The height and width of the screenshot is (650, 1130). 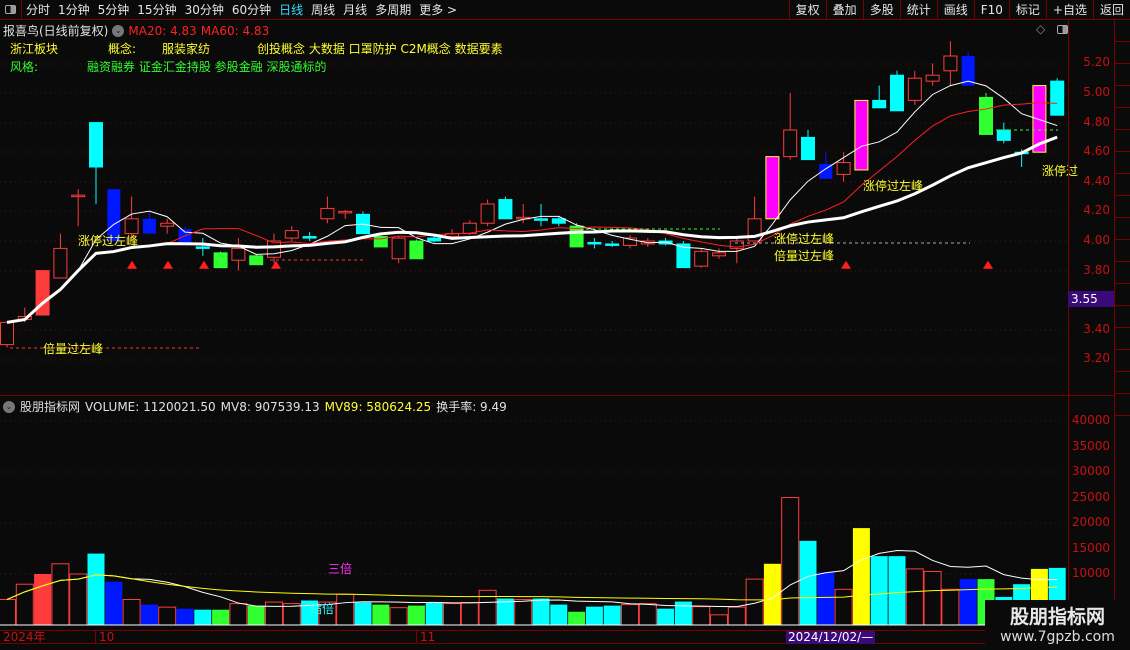 I want to click on cursor-date: 2024/12/02/—, so click(x=831, y=637).